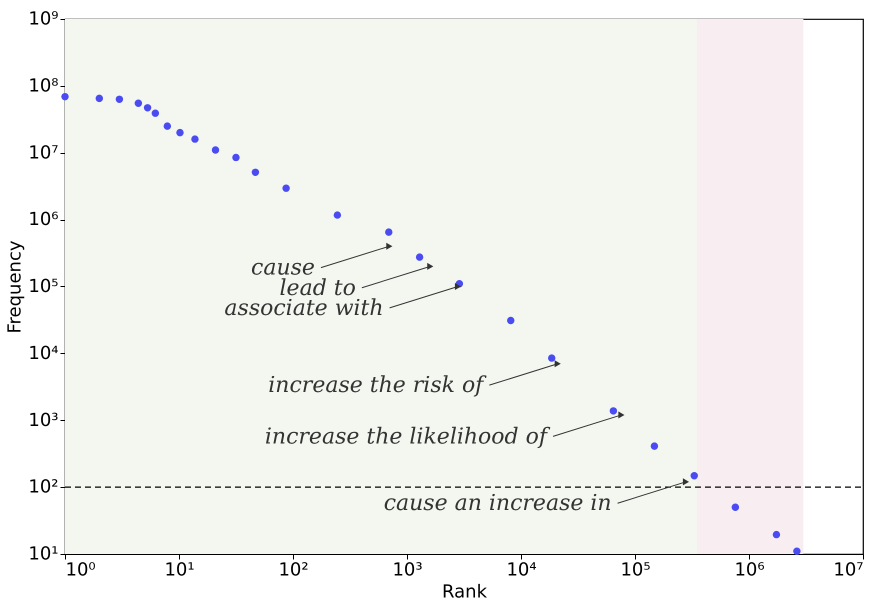 The image size is (889, 611). Describe the element at coordinates (304, 308) in the screenshot. I see `annotation: associate with` at that location.